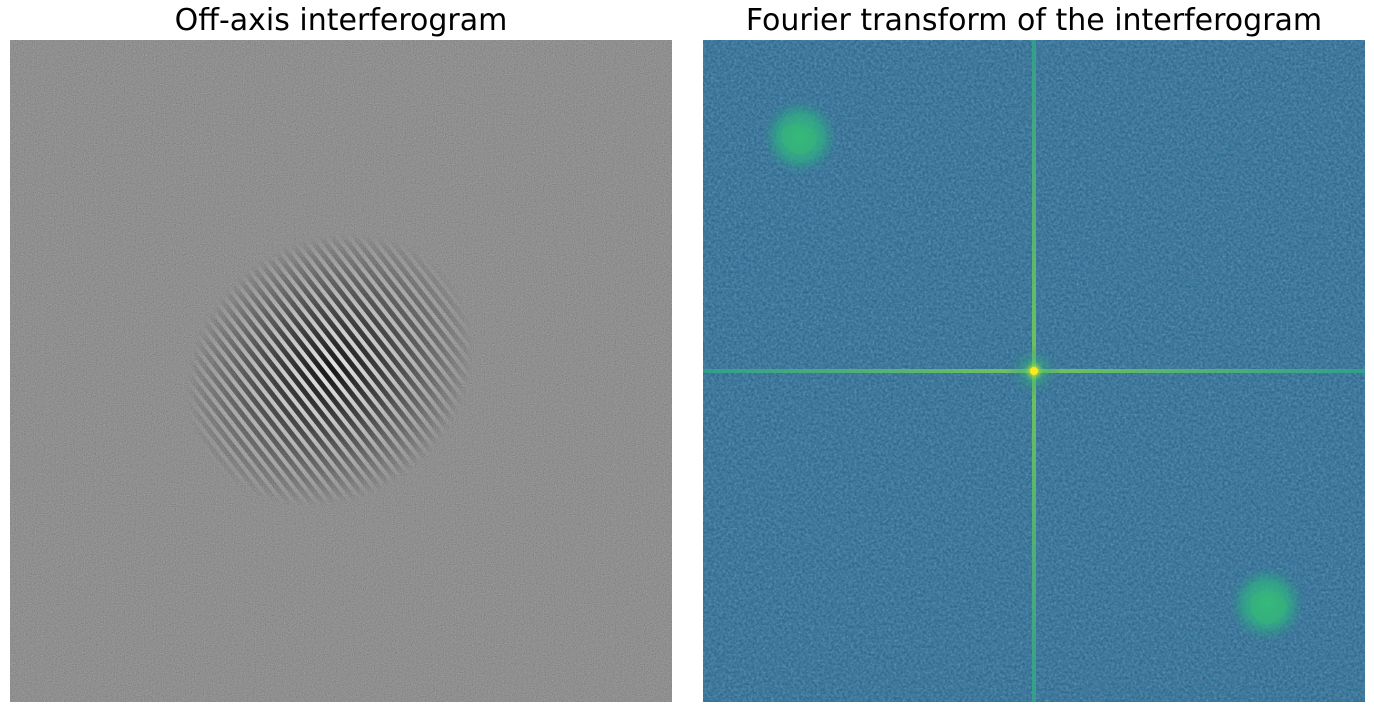 This screenshot has width=1374, height=712. What do you see at coordinates (341, 20) in the screenshot?
I see `interferogram-title: Off-axis interferogram` at bounding box center [341, 20].